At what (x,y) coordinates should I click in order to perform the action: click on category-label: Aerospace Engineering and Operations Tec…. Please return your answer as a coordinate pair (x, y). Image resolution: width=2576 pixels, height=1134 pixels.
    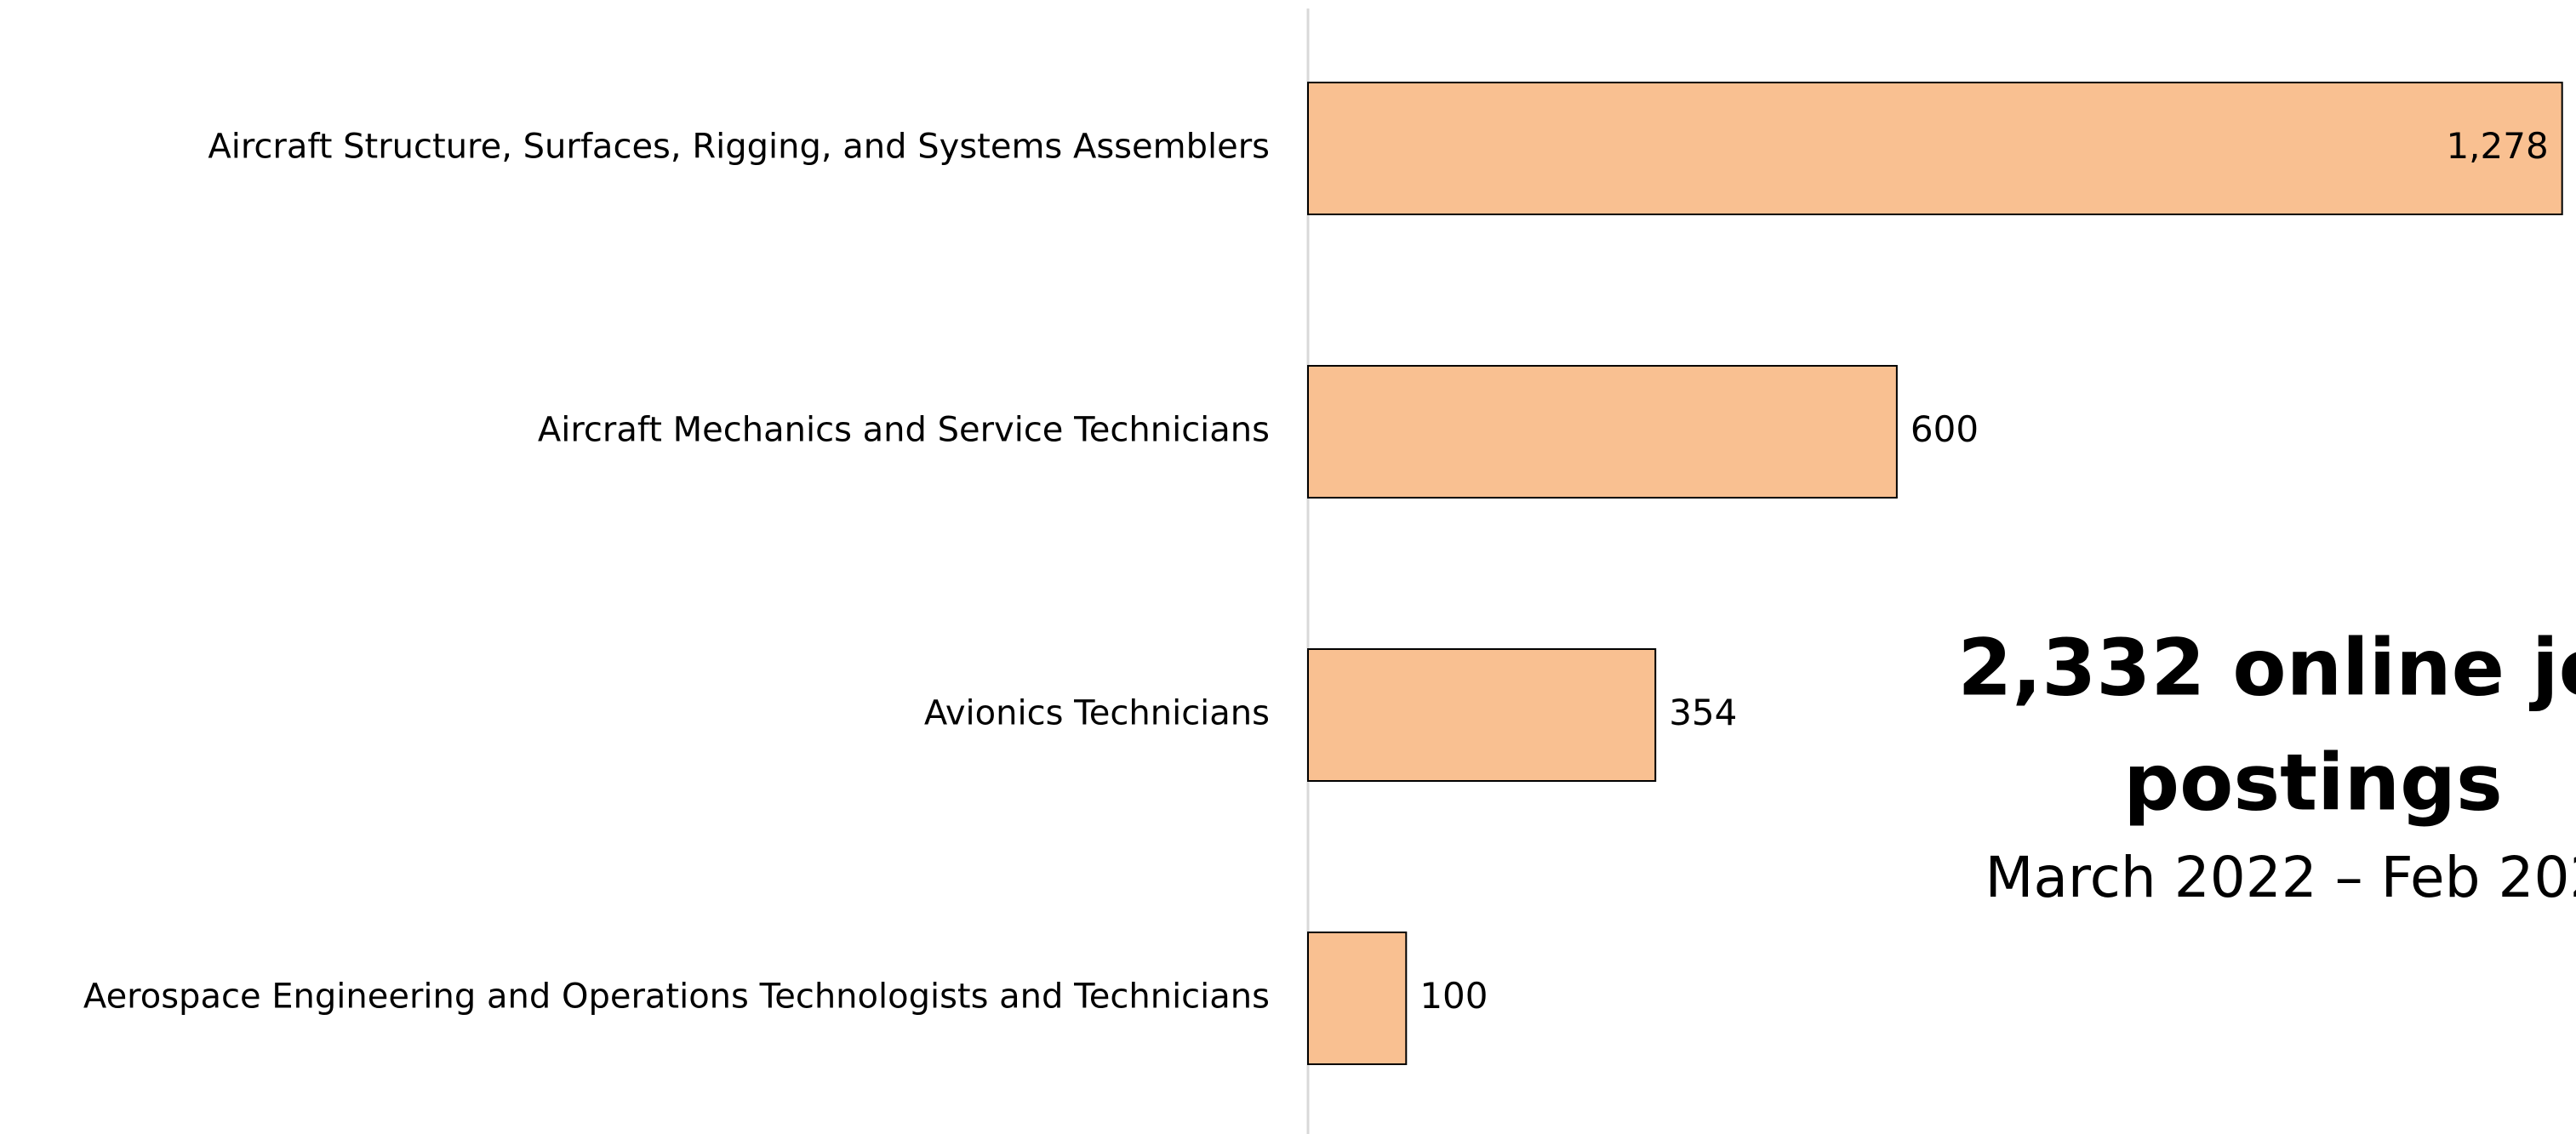
    Looking at the image, I should click on (676, 997).